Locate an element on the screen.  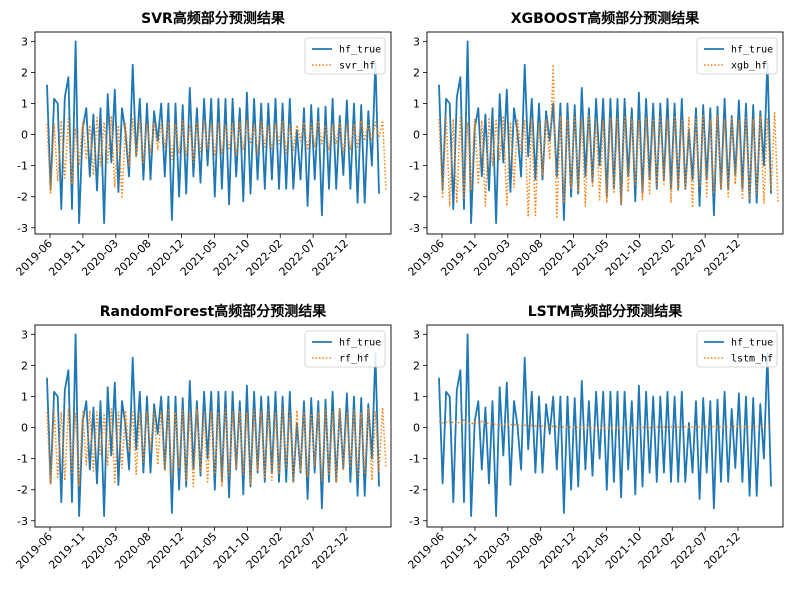
chart-title: XGBOOST高频部分预测结果 is located at coordinates (605, 18).